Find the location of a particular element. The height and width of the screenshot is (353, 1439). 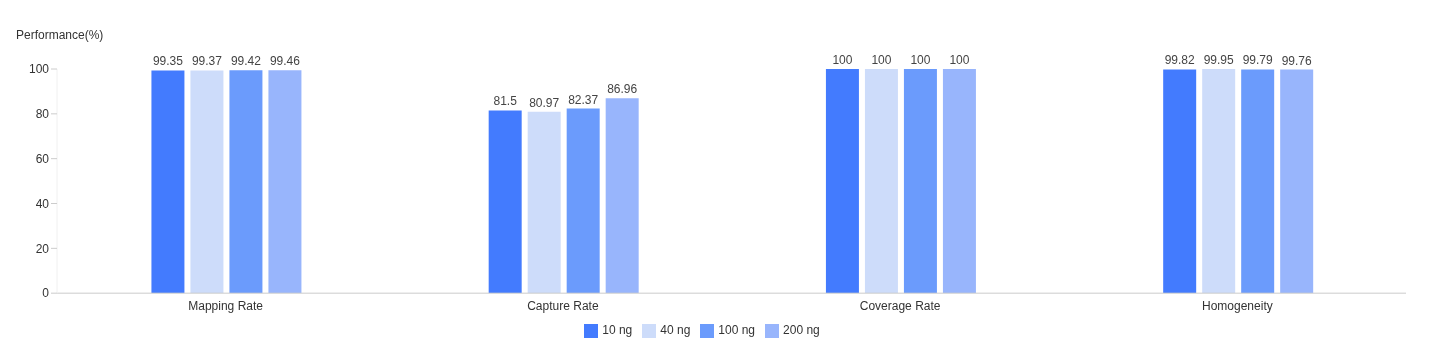

data-label: 99.46 is located at coordinates (285, 61).